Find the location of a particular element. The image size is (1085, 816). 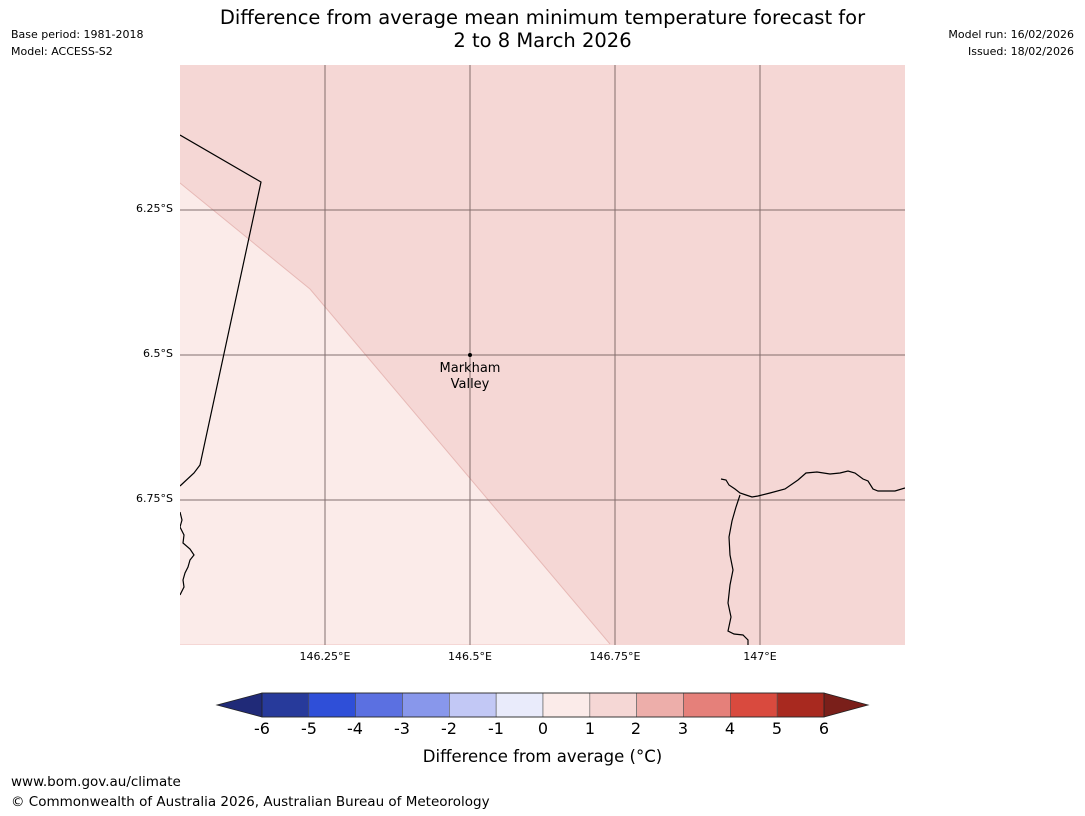

colorbar is located at coordinates (542, 705).